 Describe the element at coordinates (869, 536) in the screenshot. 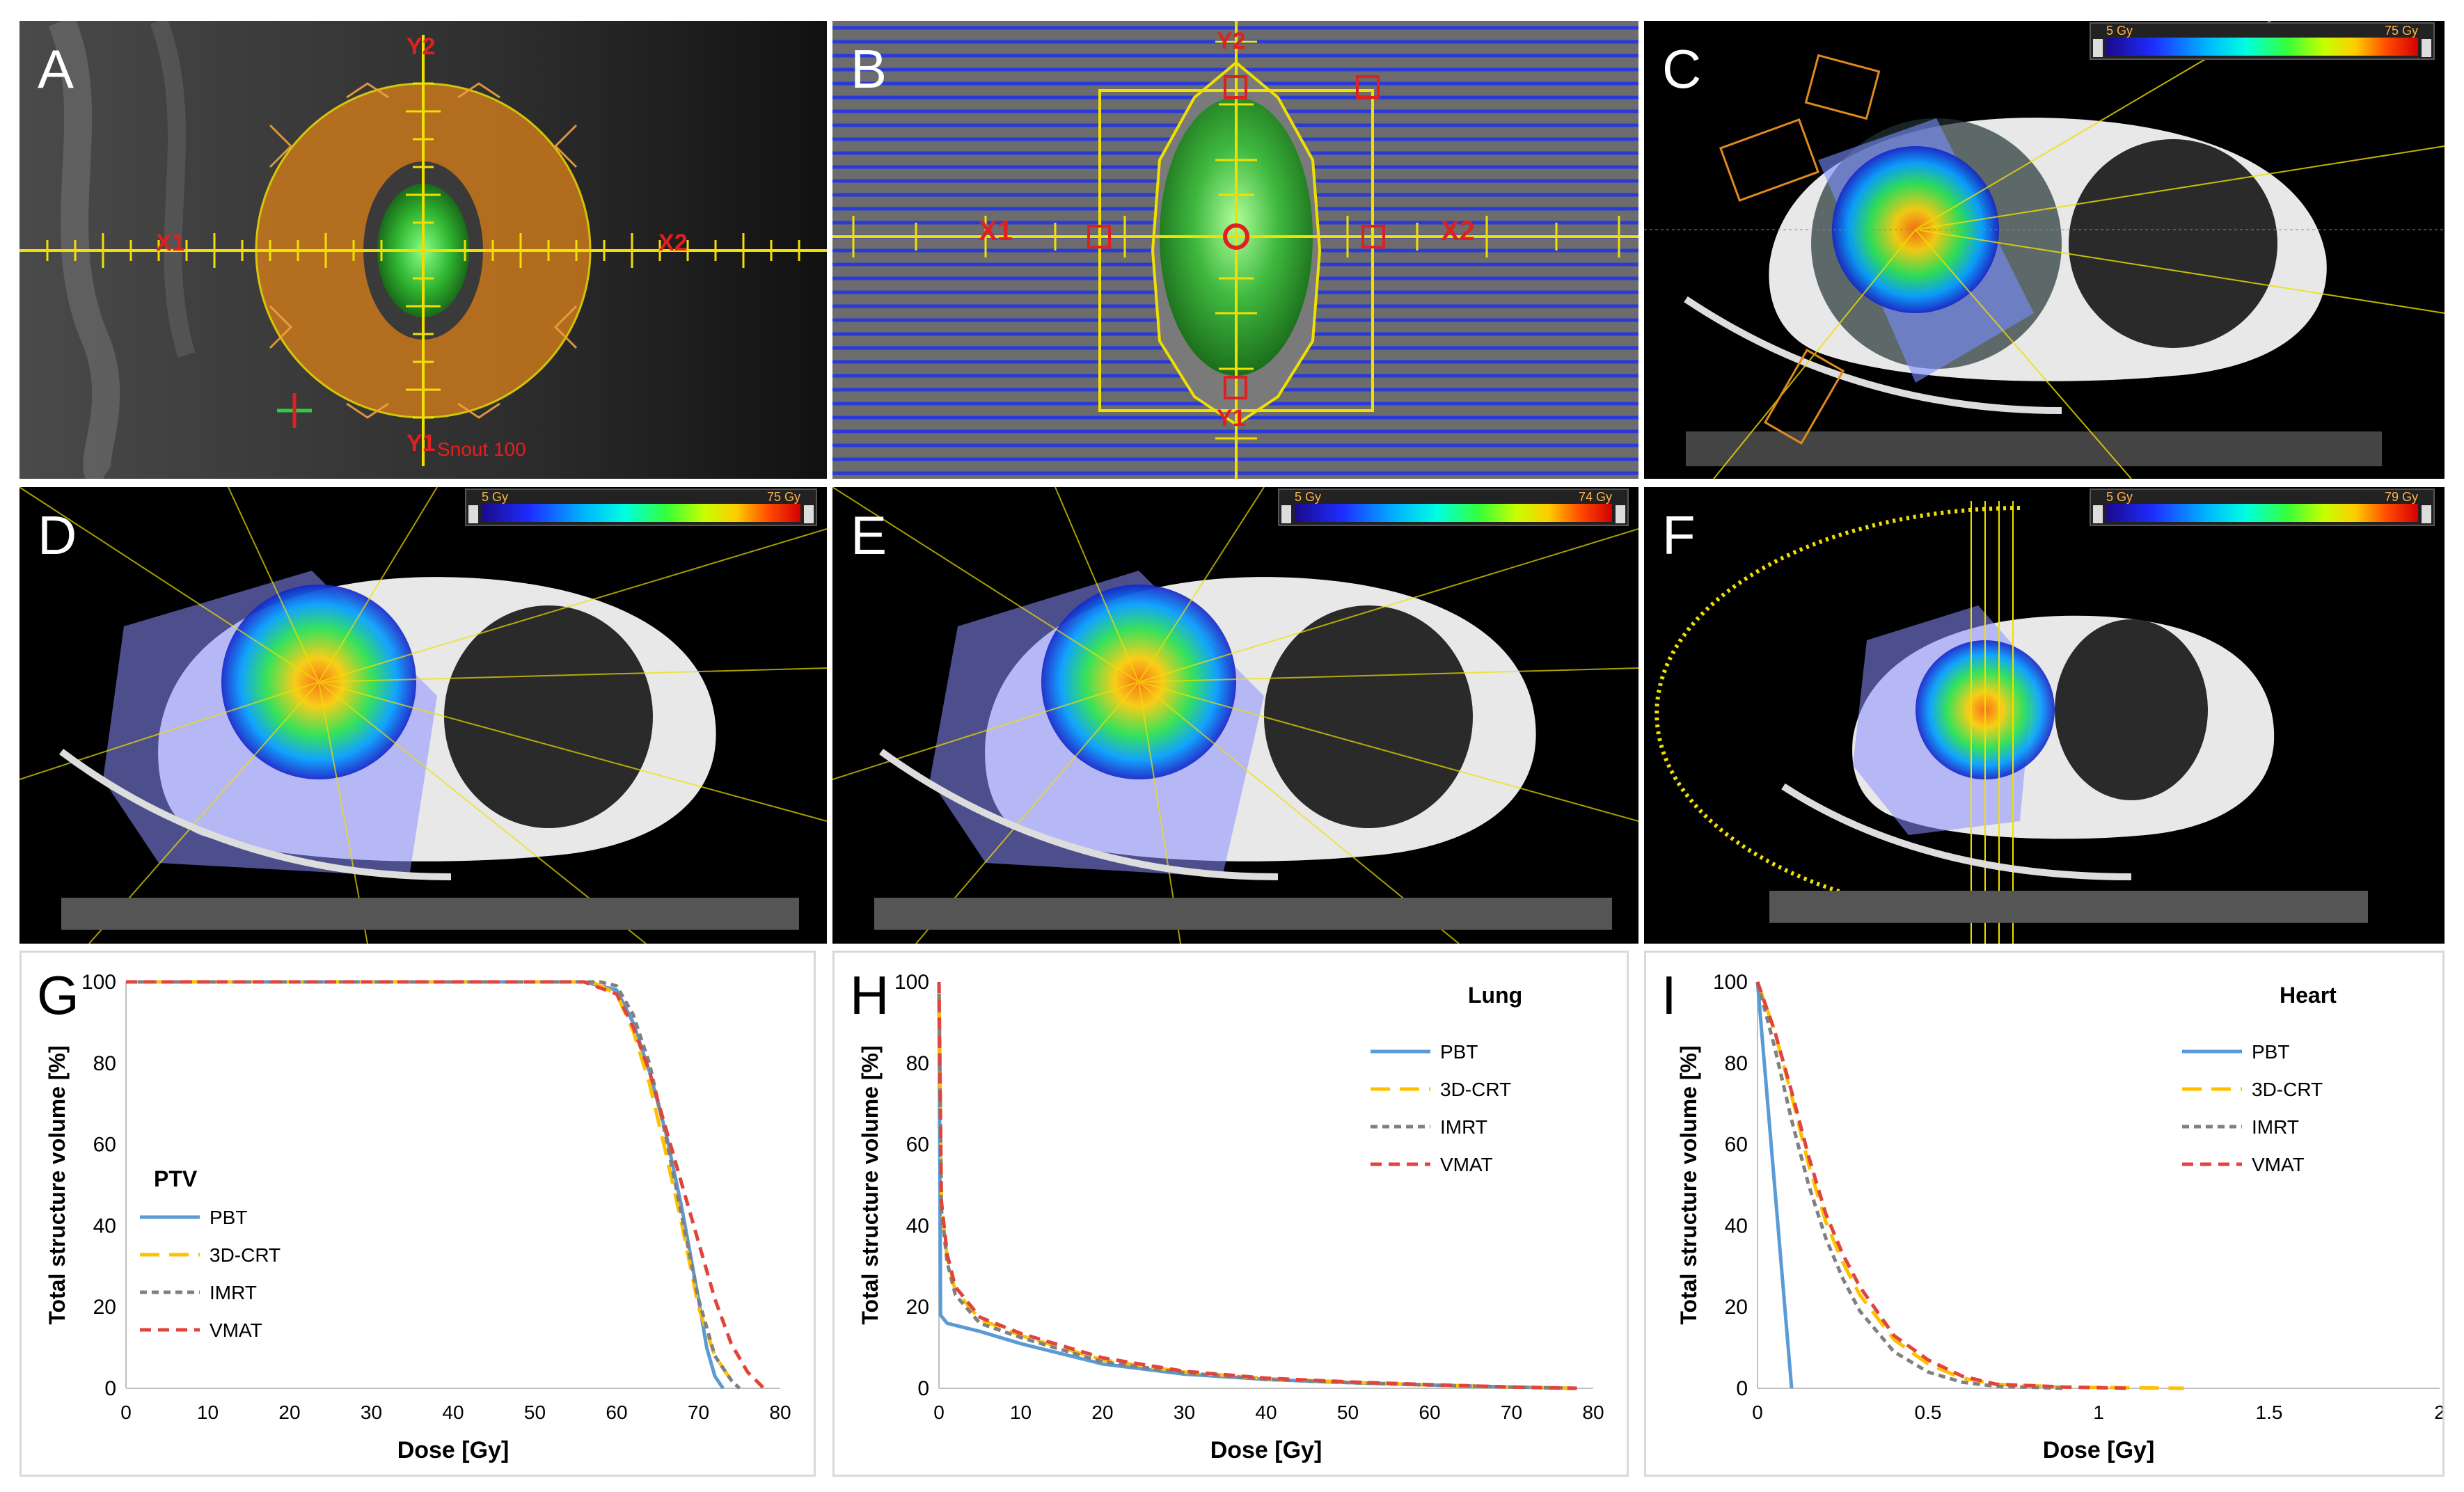

I see `panel-e-label: E` at that location.